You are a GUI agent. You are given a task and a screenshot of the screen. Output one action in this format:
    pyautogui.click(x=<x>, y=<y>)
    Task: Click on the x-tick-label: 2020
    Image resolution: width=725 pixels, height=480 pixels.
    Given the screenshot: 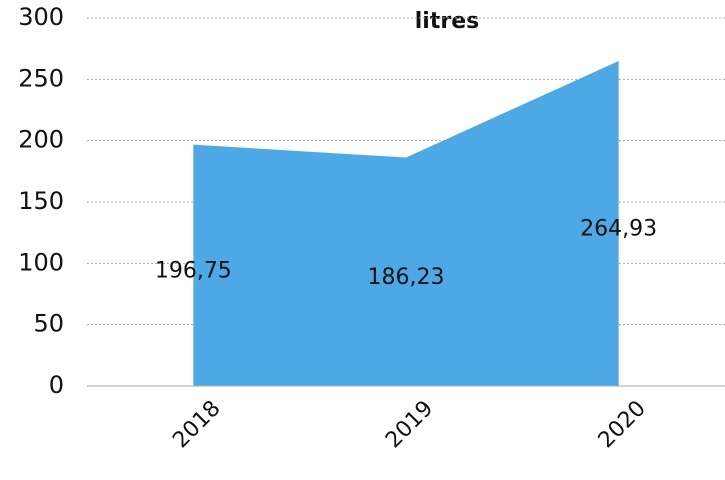 What is the action you would take?
    pyautogui.click(x=622, y=424)
    